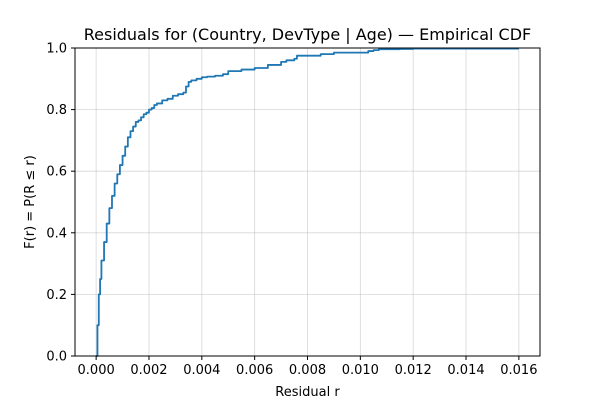  I want to click on y-tick-label: 0.2, so click(56, 295).